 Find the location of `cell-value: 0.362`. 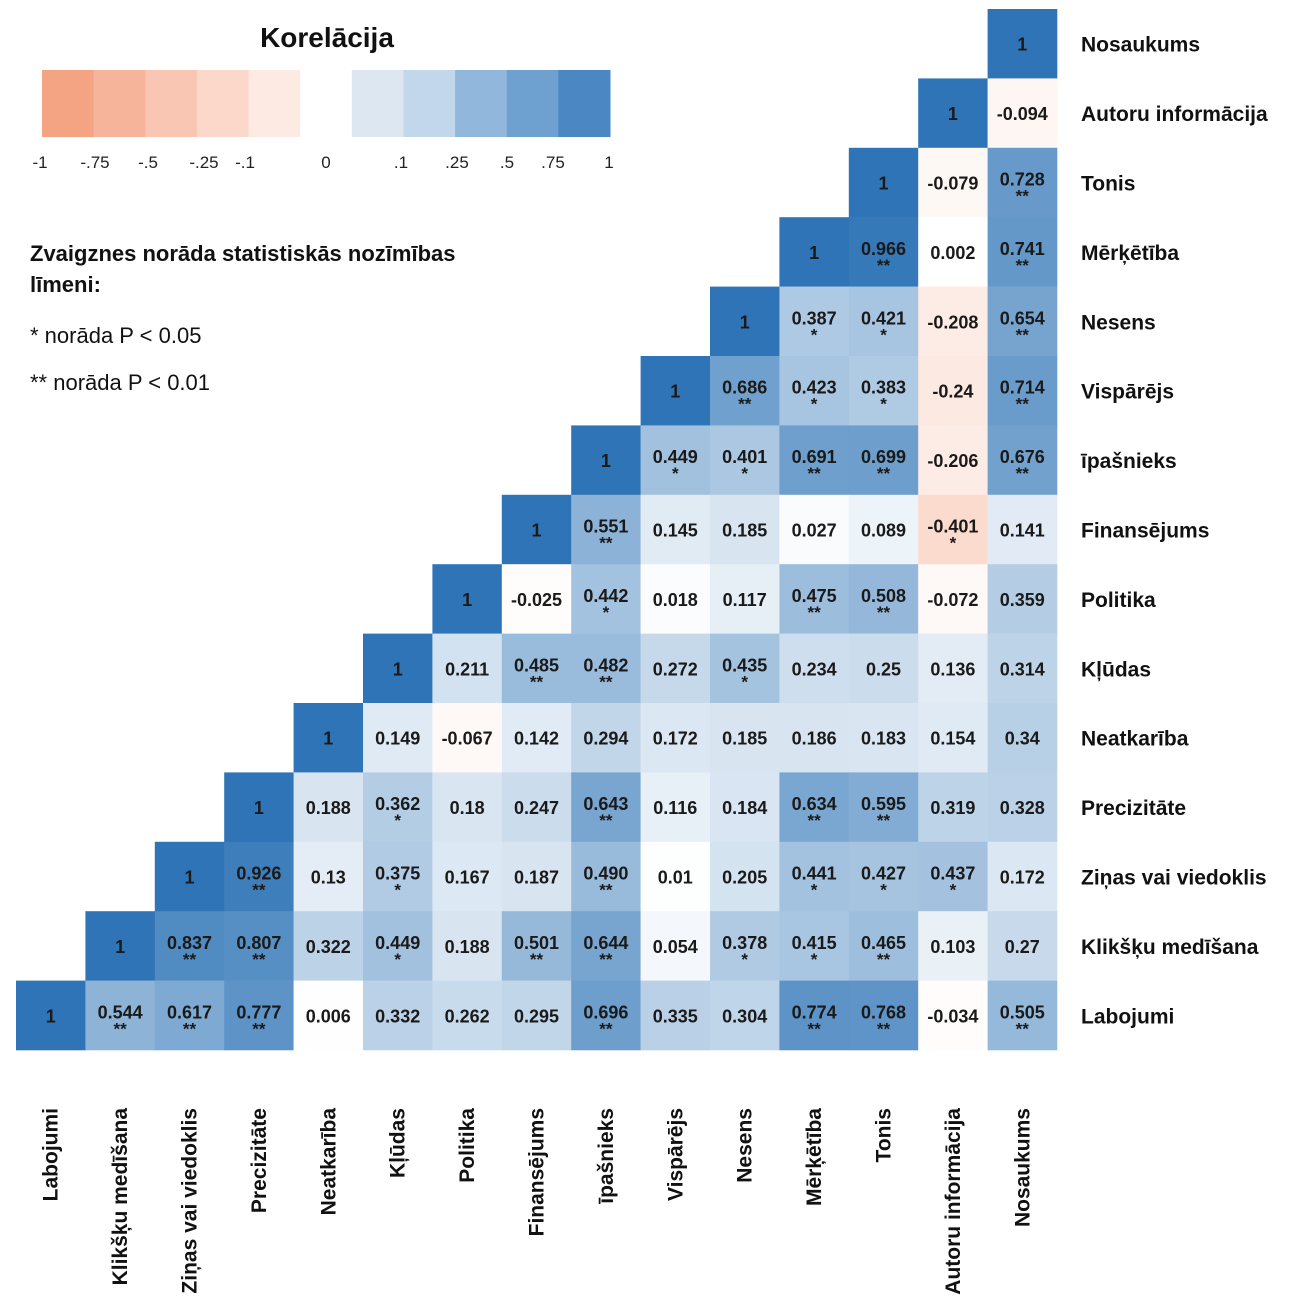

cell-value: 0.362 is located at coordinates (397, 804).